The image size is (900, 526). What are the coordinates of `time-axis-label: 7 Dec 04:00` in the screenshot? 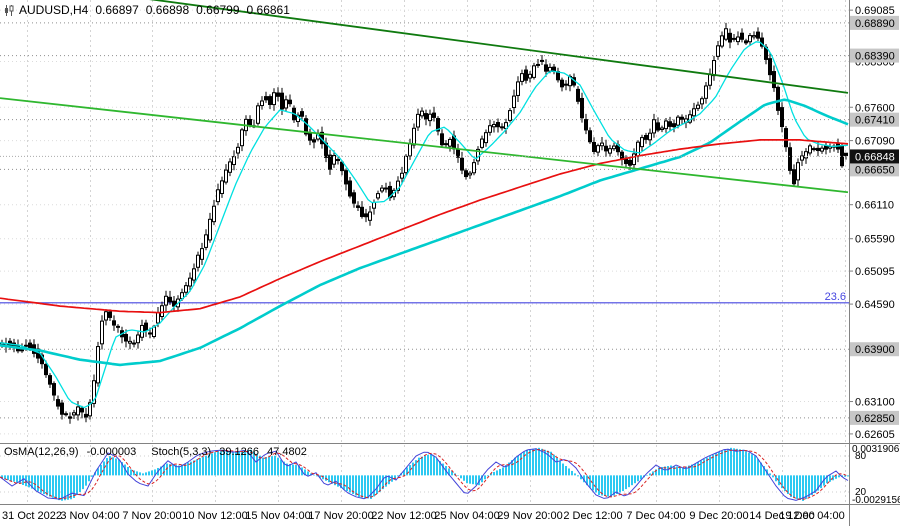 It's located at (655, 516).